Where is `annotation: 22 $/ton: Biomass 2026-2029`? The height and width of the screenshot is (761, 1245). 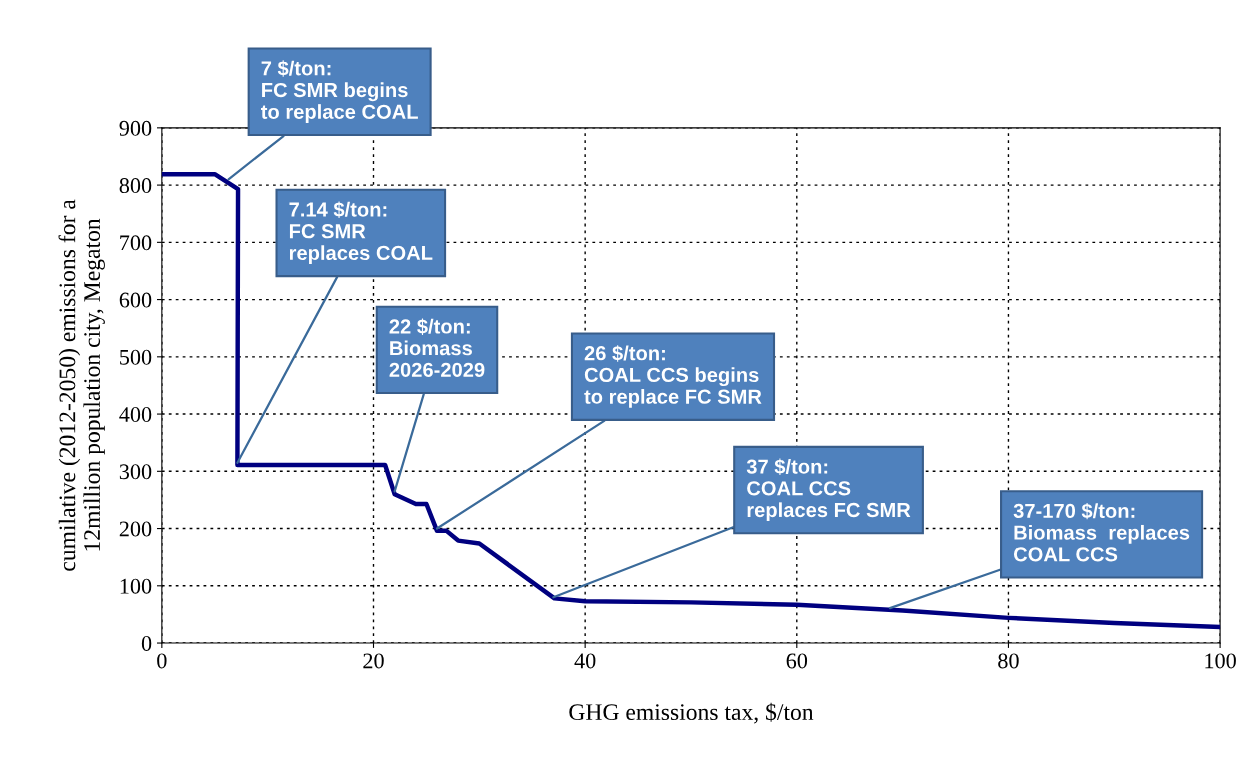 annotation: 22 $/ton: Biomass 2026-2029 is located at coordinates (437, 347).